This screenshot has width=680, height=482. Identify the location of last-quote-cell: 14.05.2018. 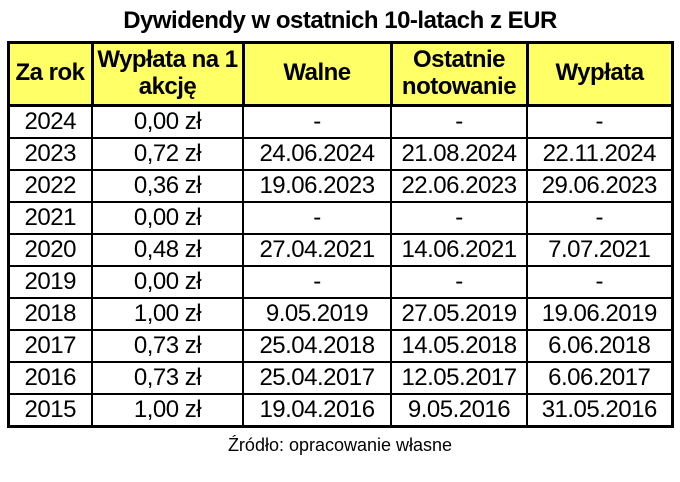
(459, 345).